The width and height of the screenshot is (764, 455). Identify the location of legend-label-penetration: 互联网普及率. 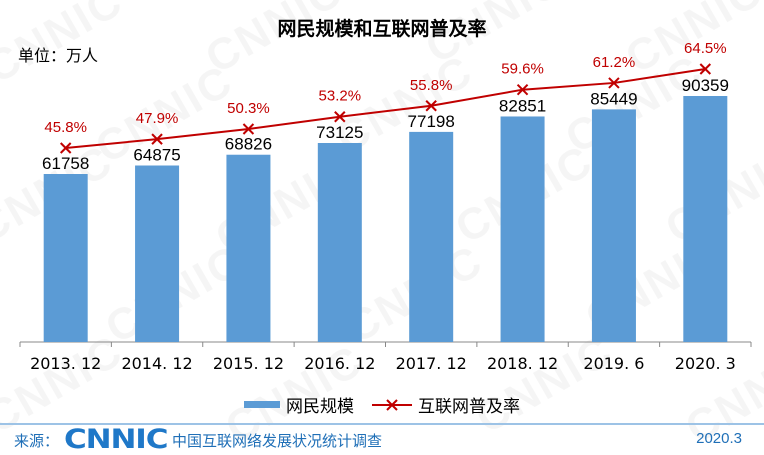
(469, 407).